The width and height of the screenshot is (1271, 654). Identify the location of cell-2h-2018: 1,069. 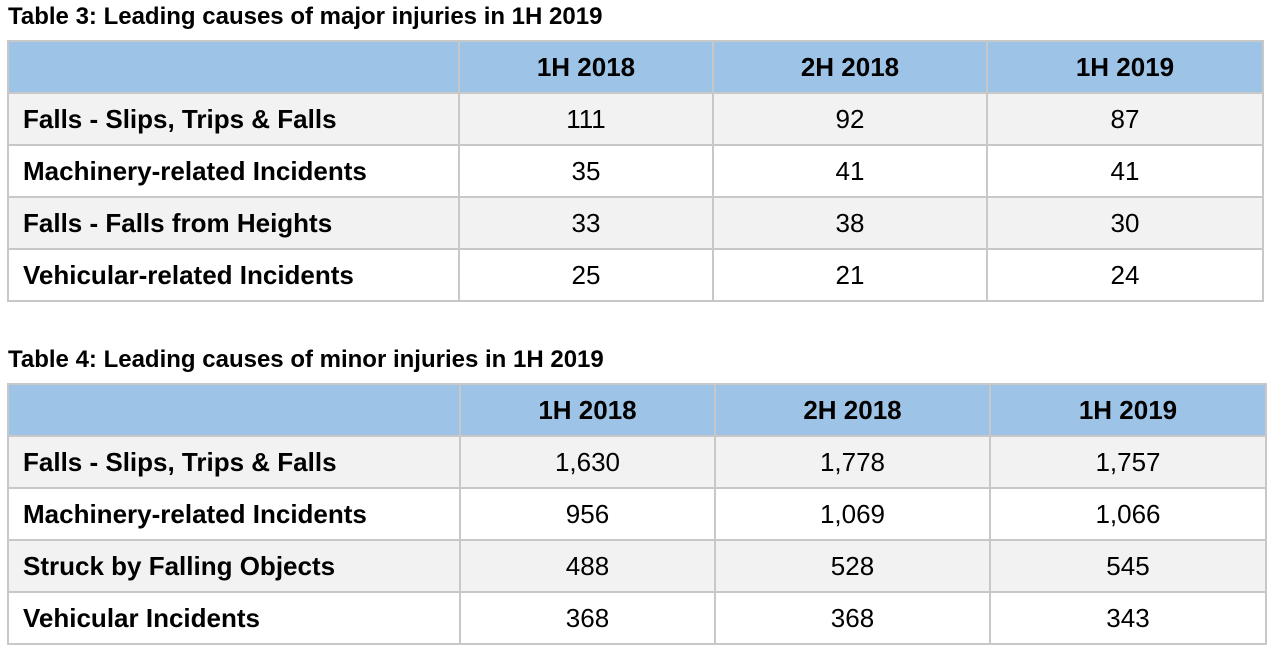
(852, 514).